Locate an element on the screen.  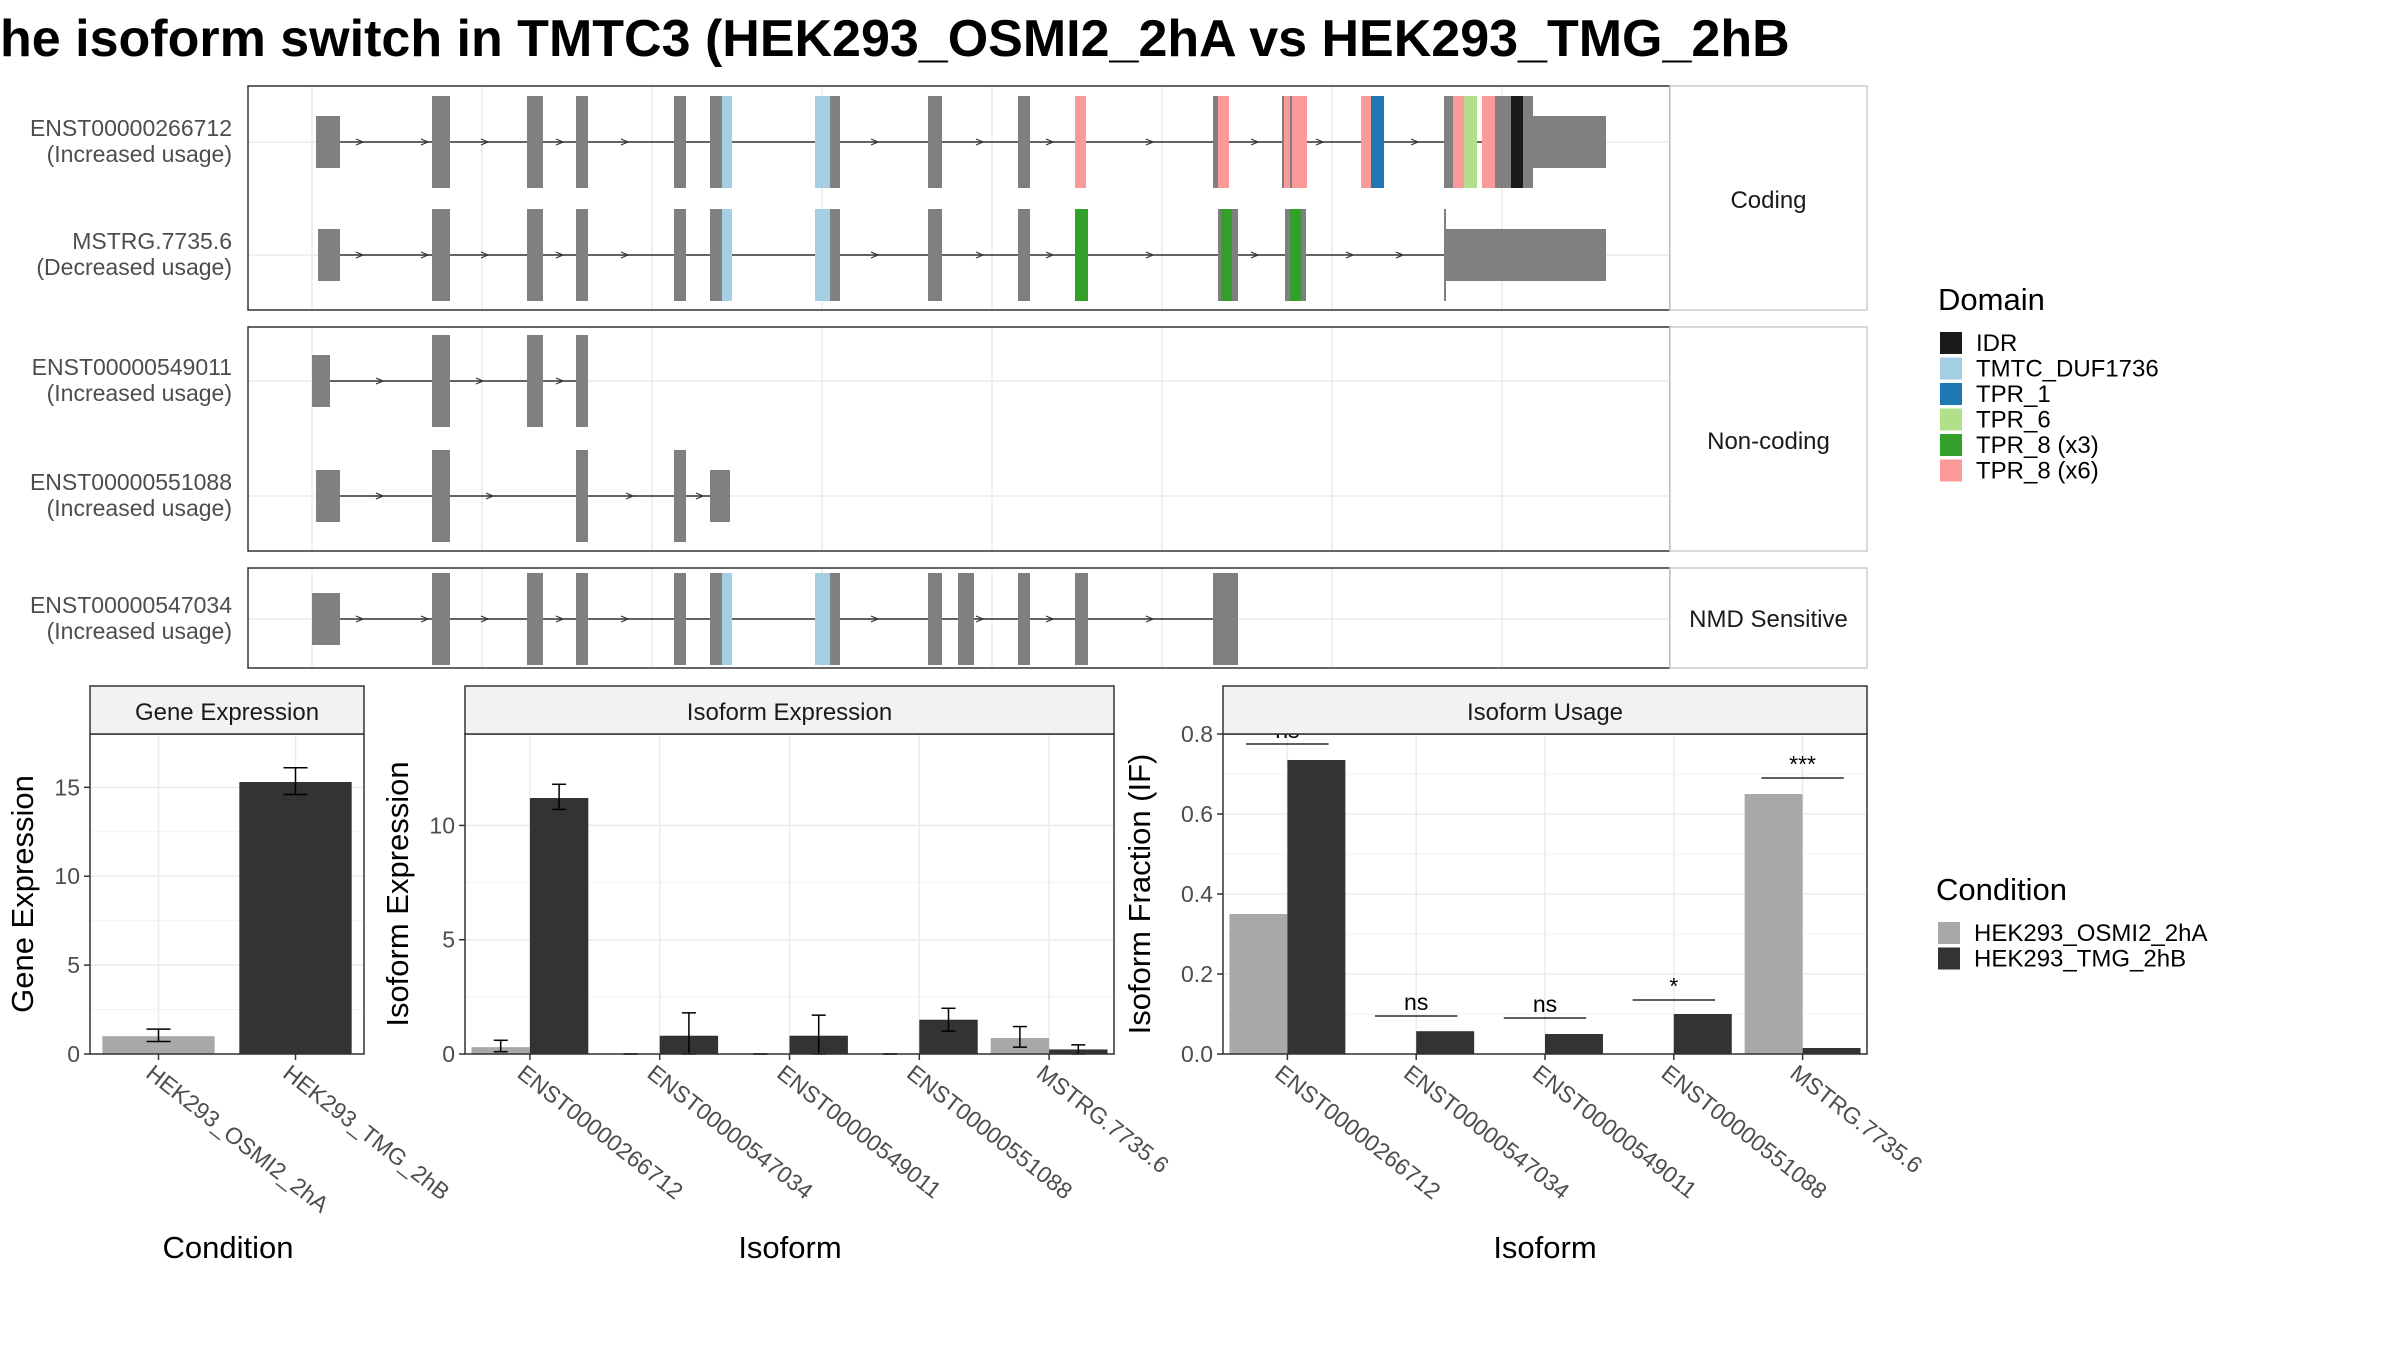
panel-title: Isoform Usage is located at coordinates (1545, 712).